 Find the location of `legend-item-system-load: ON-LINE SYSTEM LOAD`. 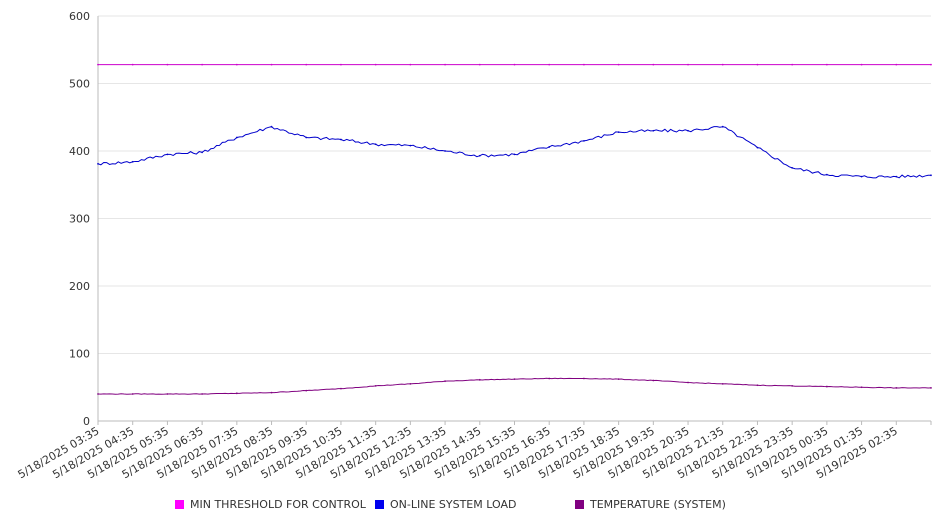

legend-item-system-load: ON-LINE SYSTEM LOAD is located at coordinates (445, 504).